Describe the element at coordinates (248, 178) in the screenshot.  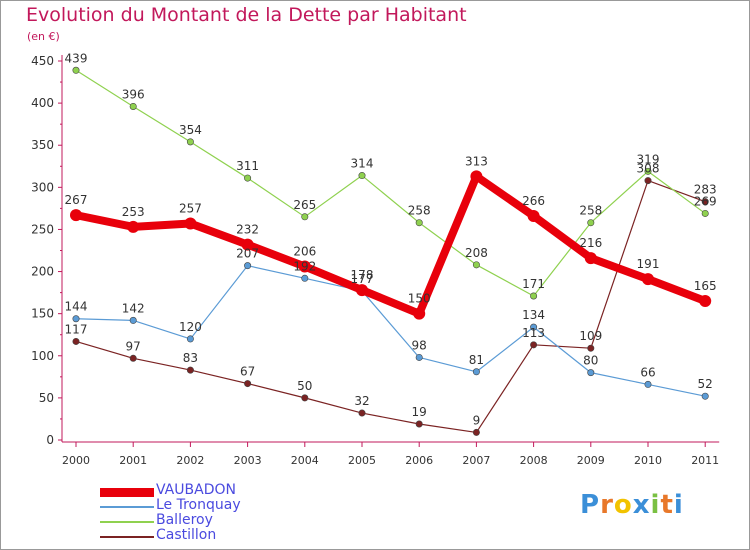
I see `data-point-balleroy-2003` at that location.